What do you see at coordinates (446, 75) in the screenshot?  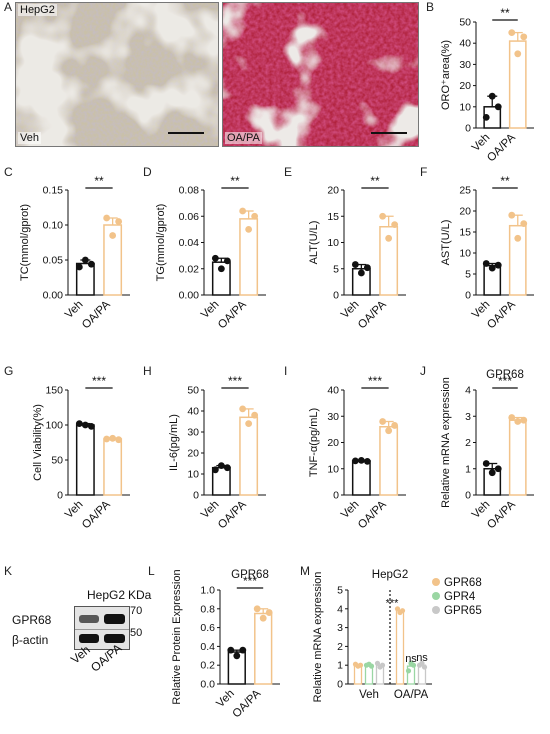 I see `y-axis-label-b: ORO⁺area(%)` at bounding box center [446, 75].